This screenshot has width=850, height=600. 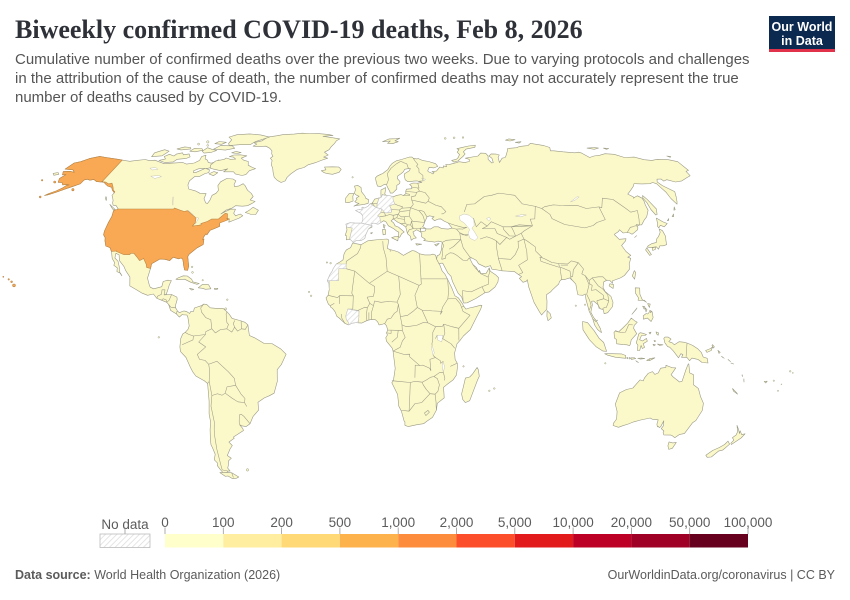 What do you see at coordinates (125, 524) in the screenshot?
I see `svg-text: No data` at bounding box center [125, 524].